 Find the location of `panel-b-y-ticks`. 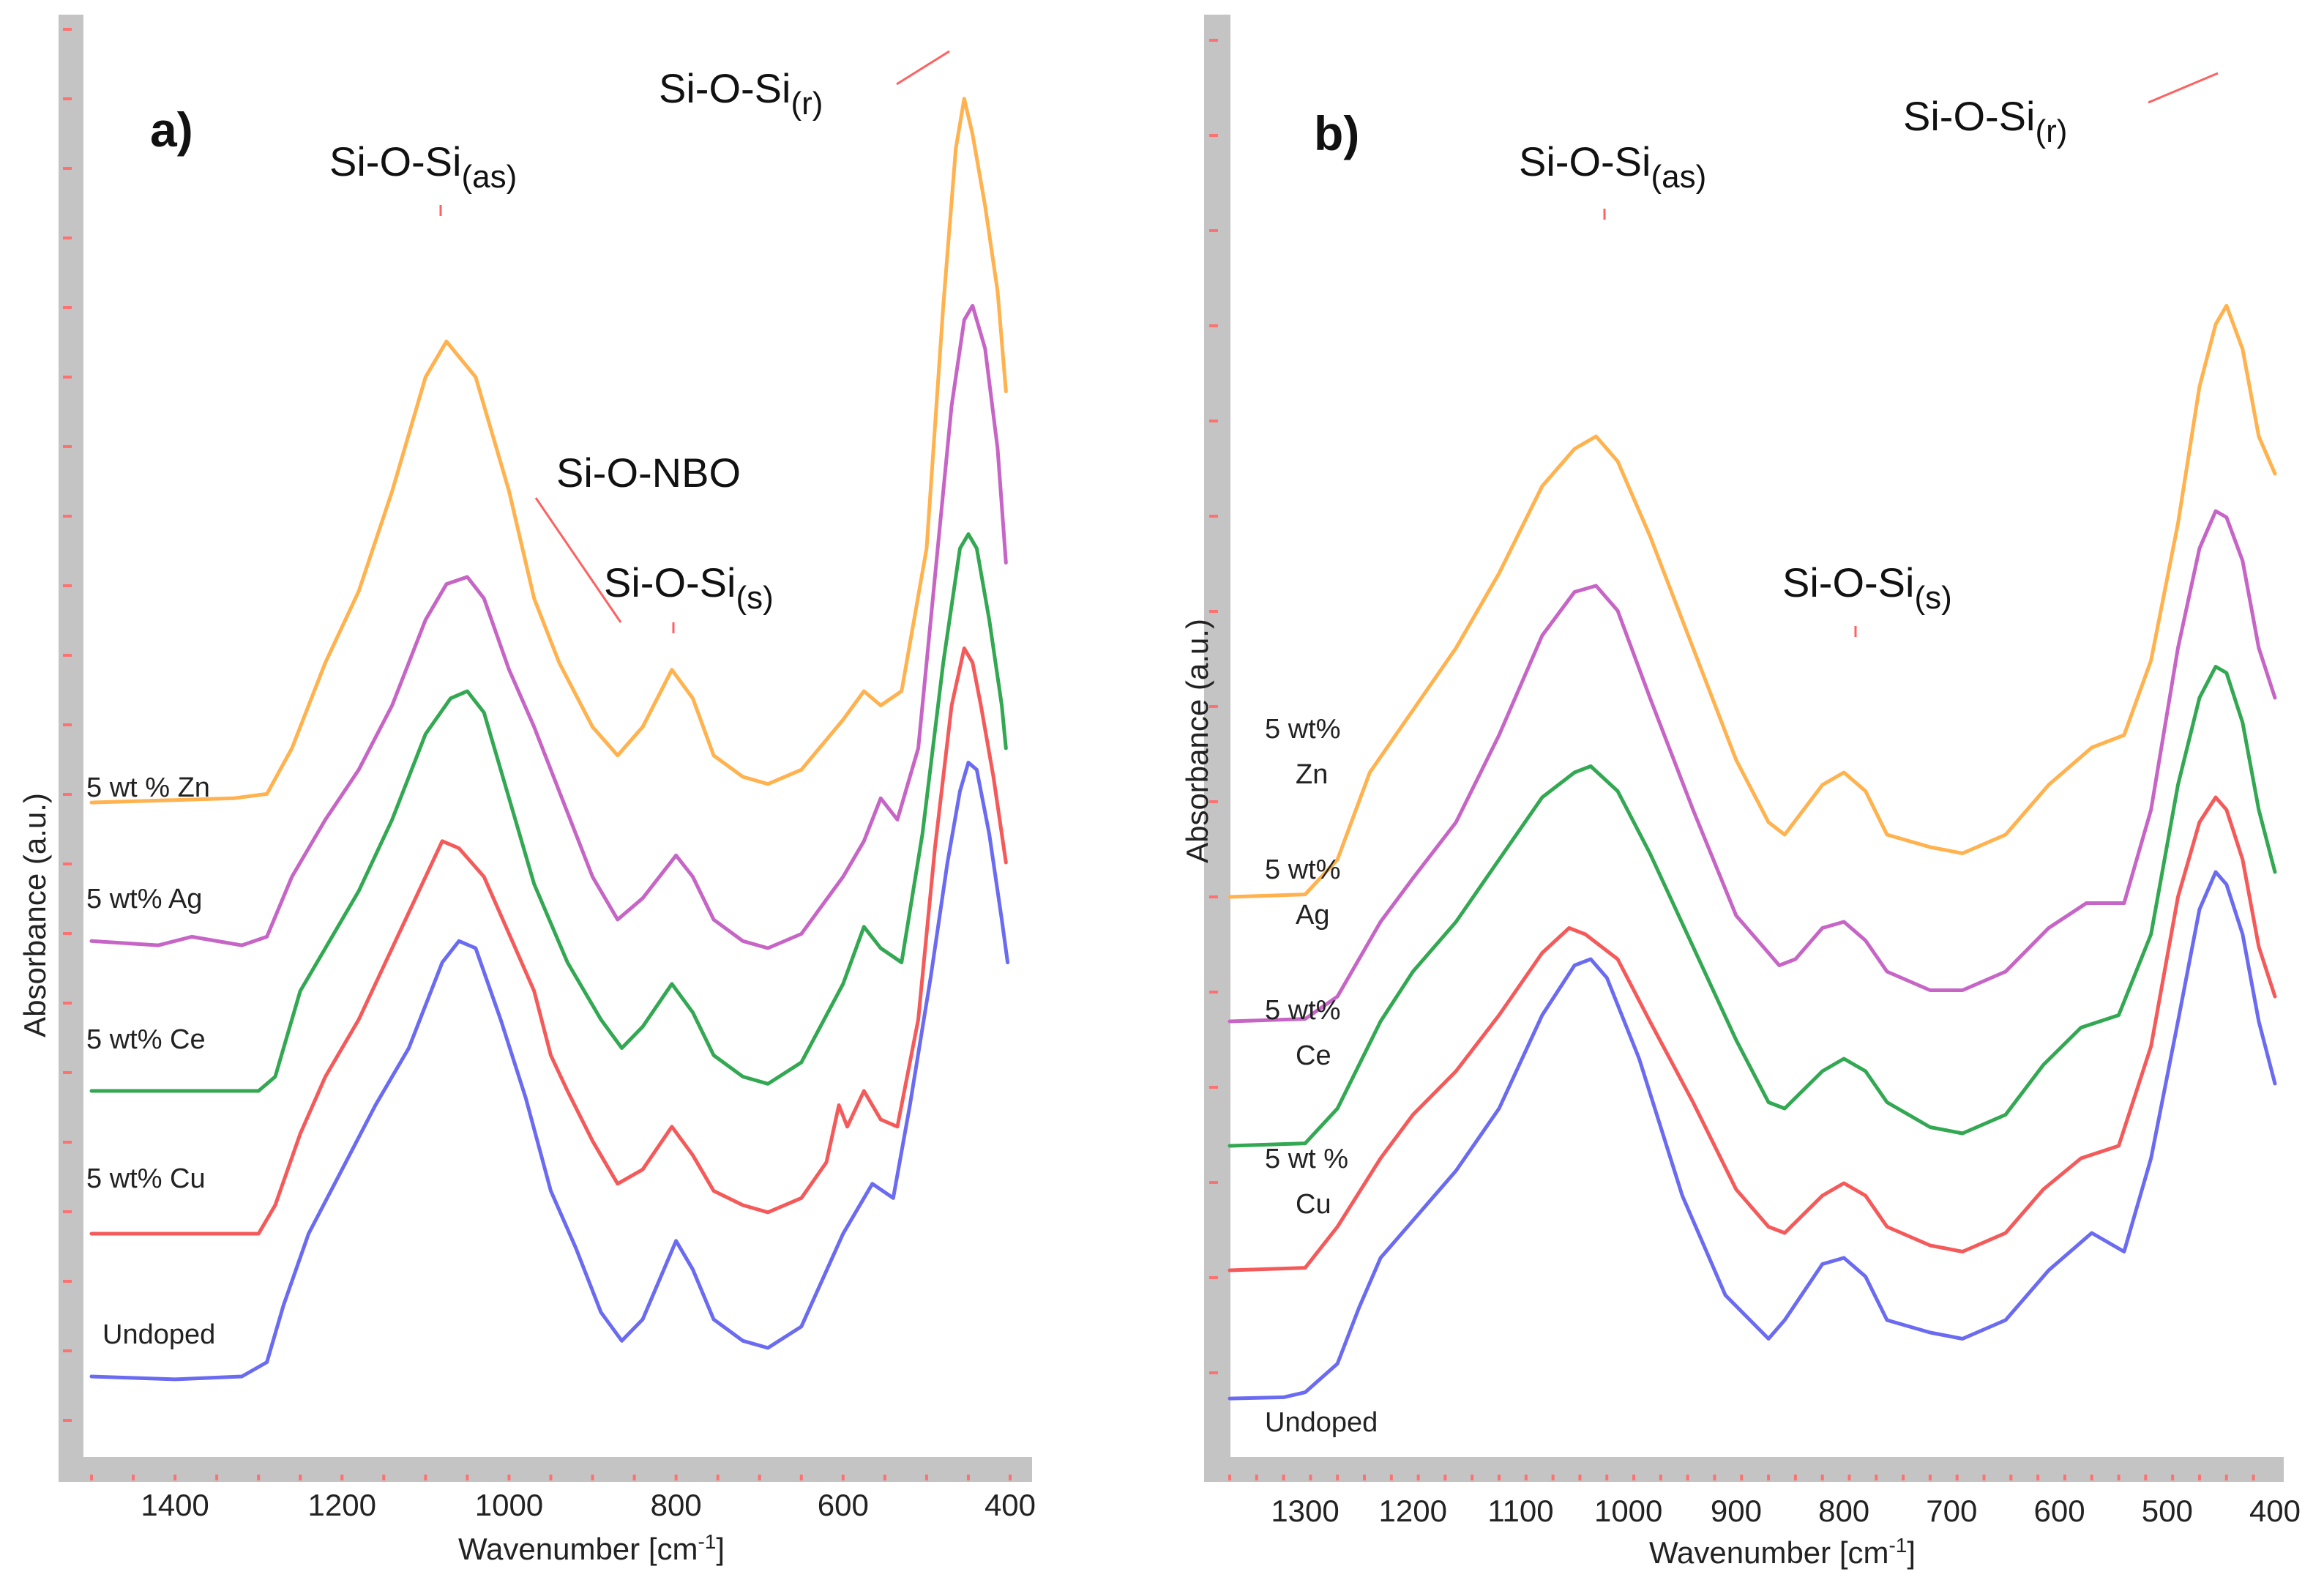

panel-b-y-ticks is located at coordinates (1213, 706).